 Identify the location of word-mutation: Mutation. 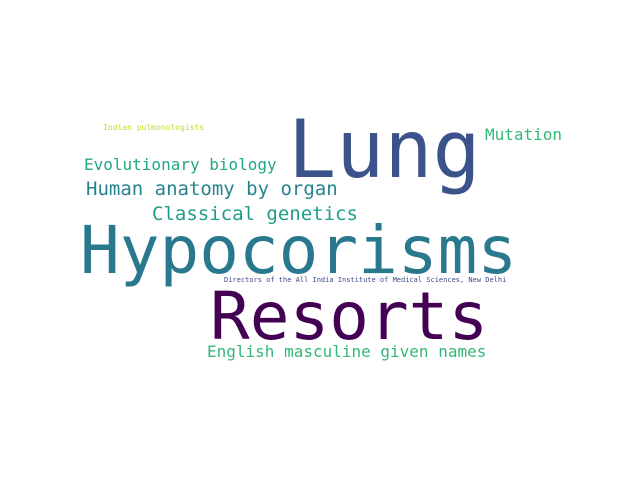
(524, 134).